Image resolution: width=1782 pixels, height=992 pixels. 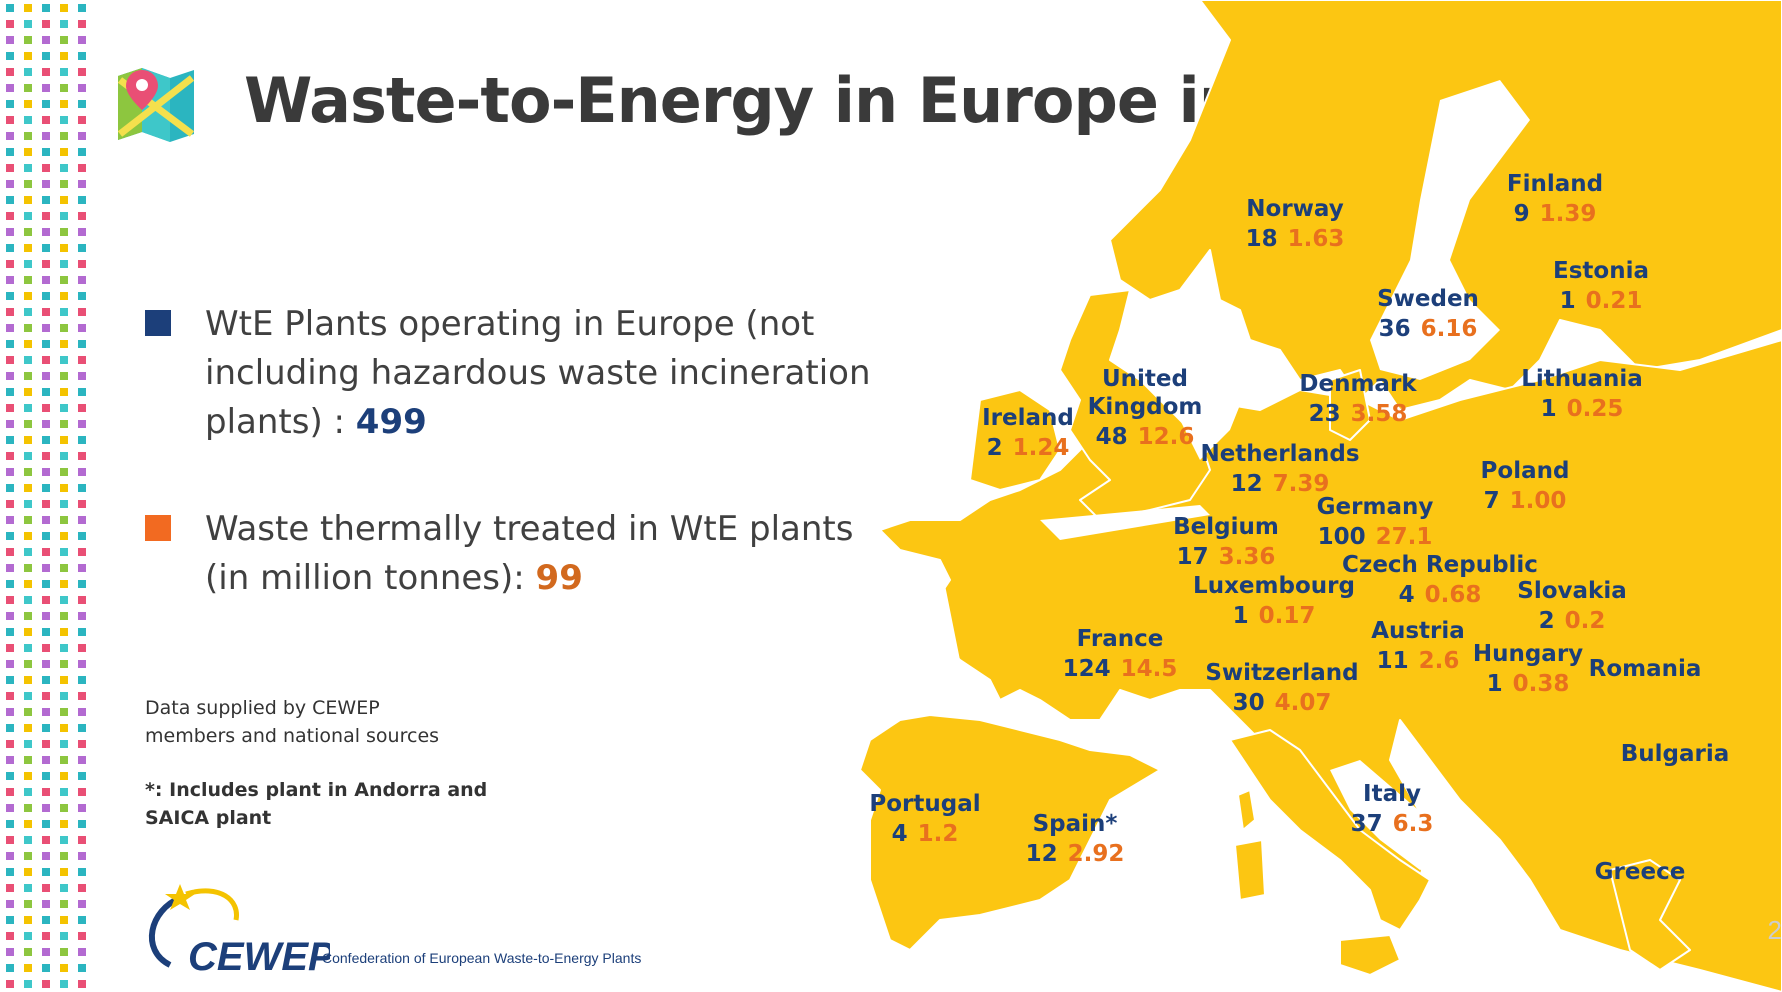 I want to click on country-label-ireland: Ireland 2 1.24, so click(x=1028, y=434).